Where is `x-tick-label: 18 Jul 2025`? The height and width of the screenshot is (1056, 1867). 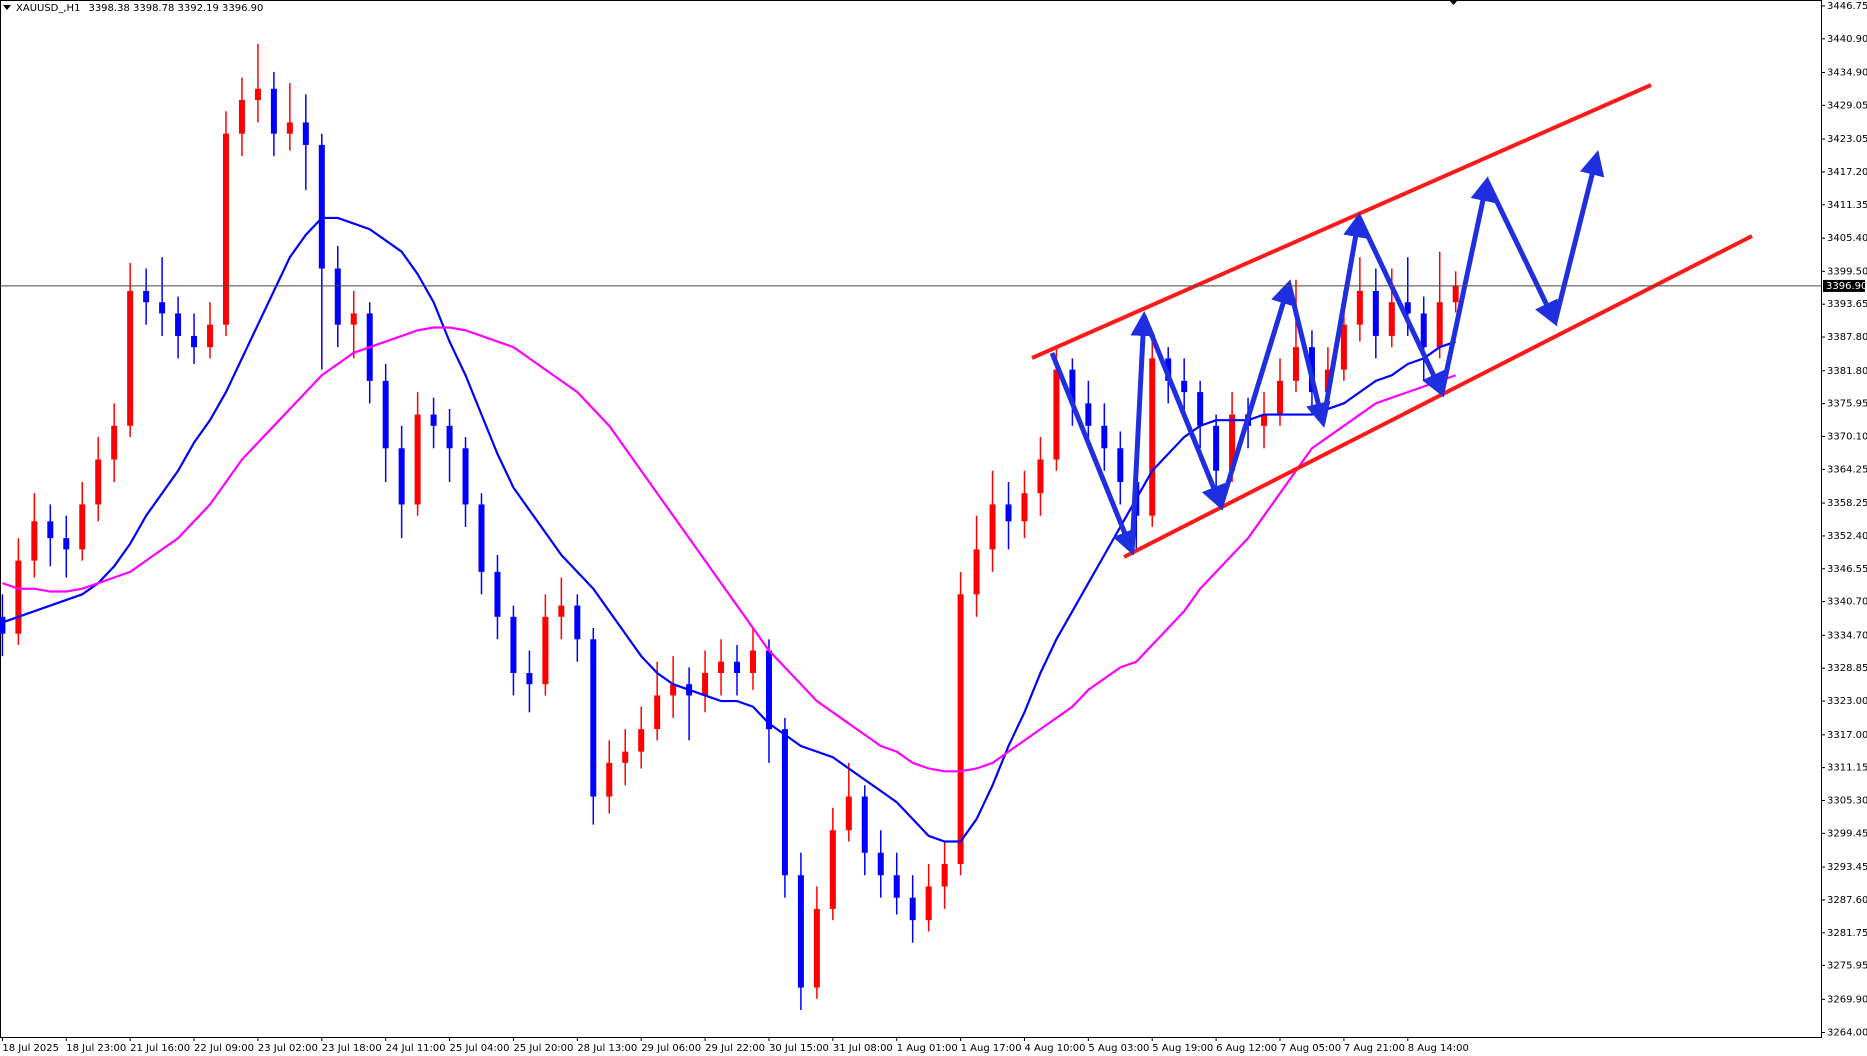 x-tick-label: 18 Jul 2025 is located at coordinates (30, 1048).